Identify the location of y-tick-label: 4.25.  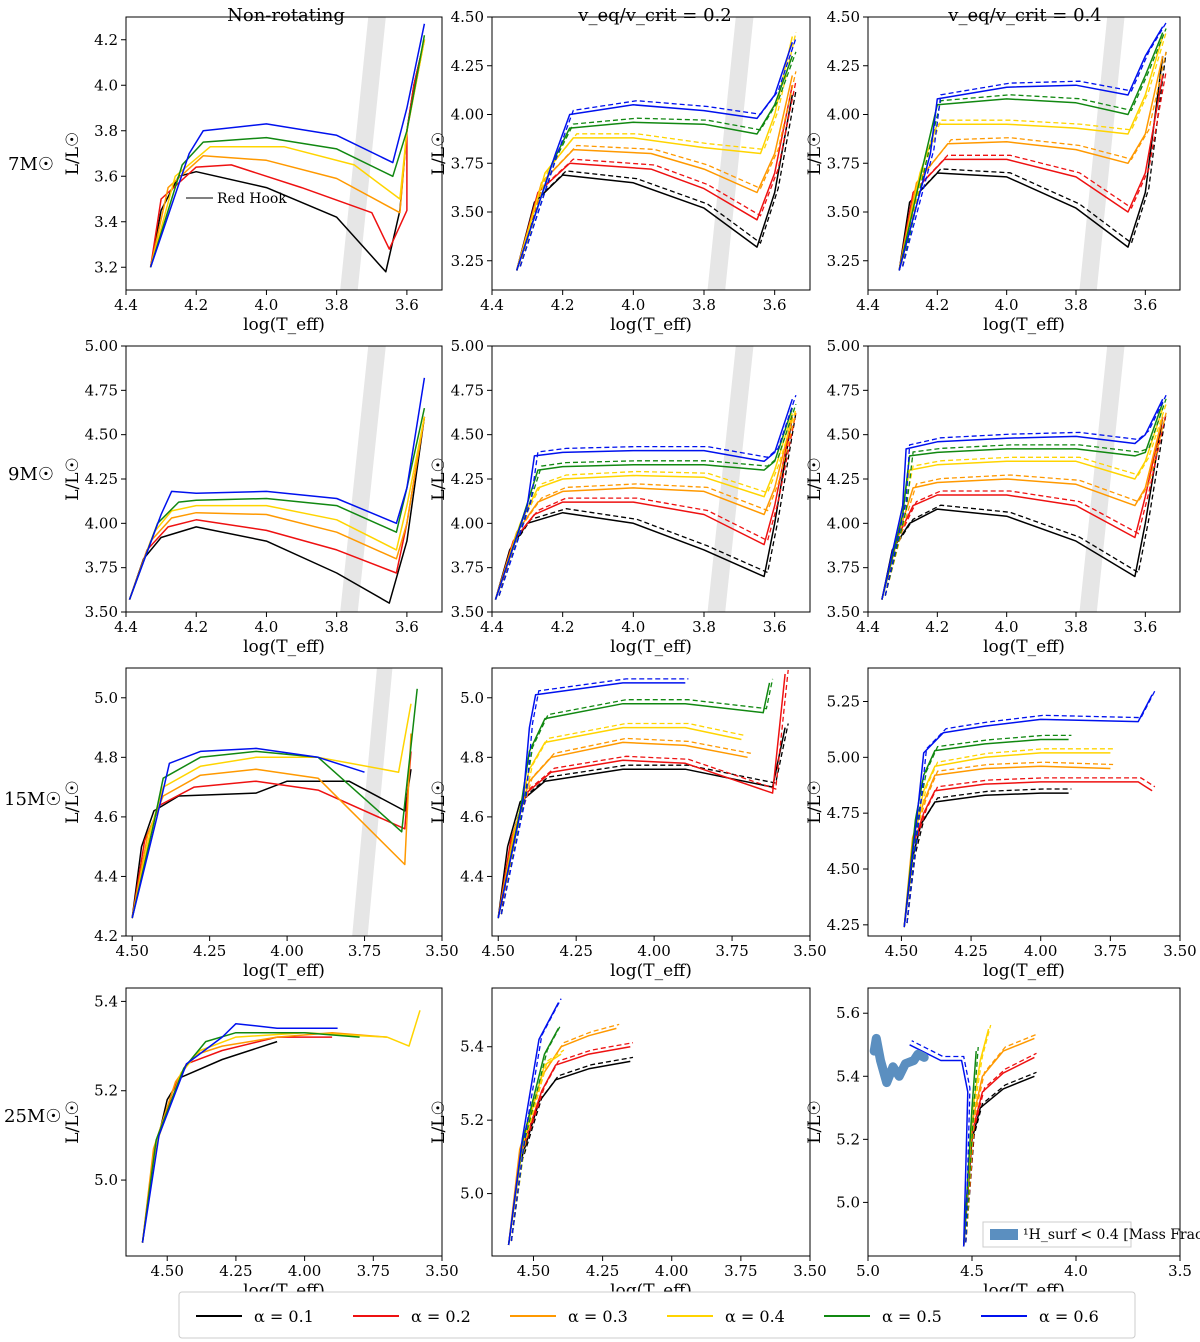
(101, 479).